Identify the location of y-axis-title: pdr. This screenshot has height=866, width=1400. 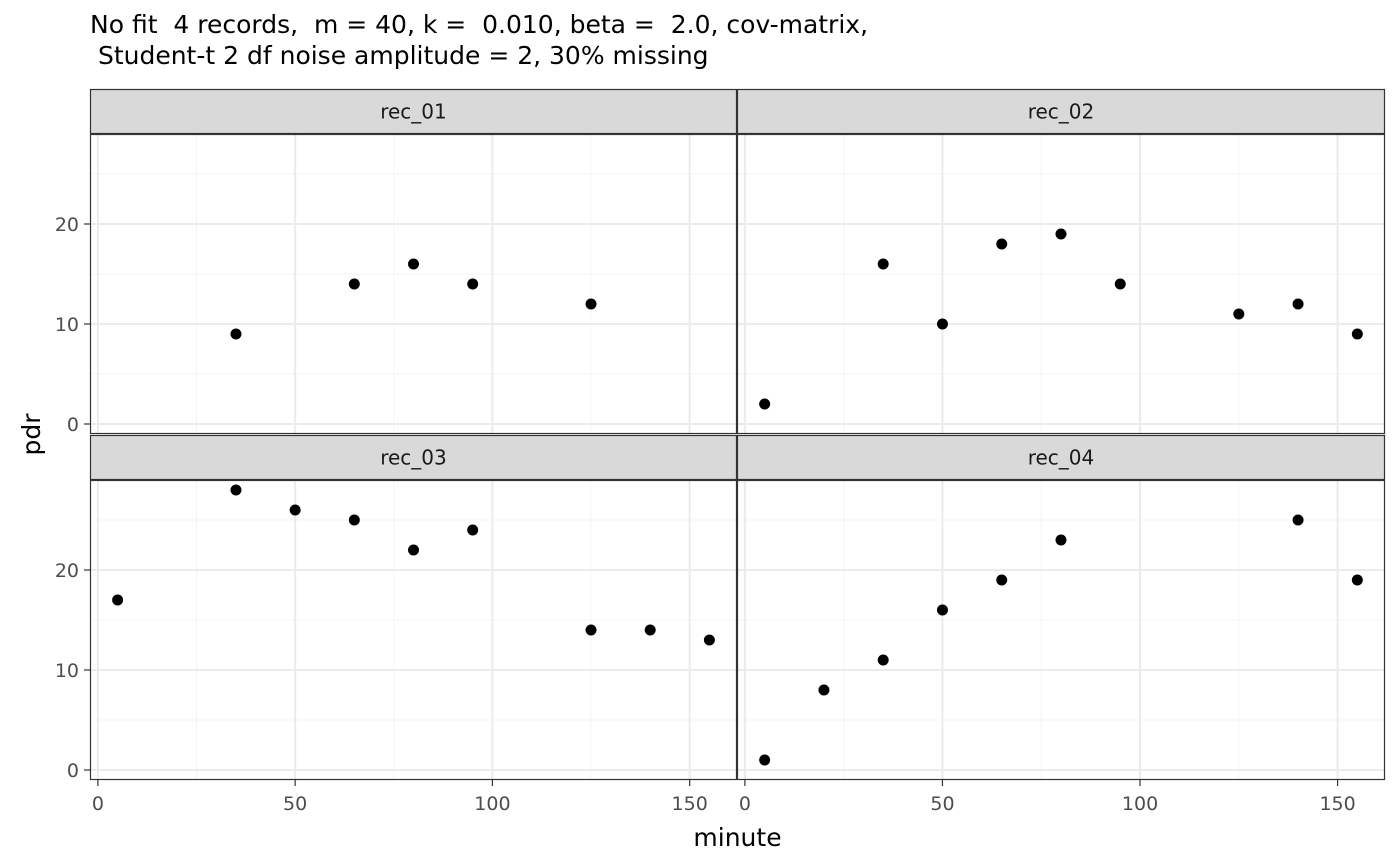
(31, 434).